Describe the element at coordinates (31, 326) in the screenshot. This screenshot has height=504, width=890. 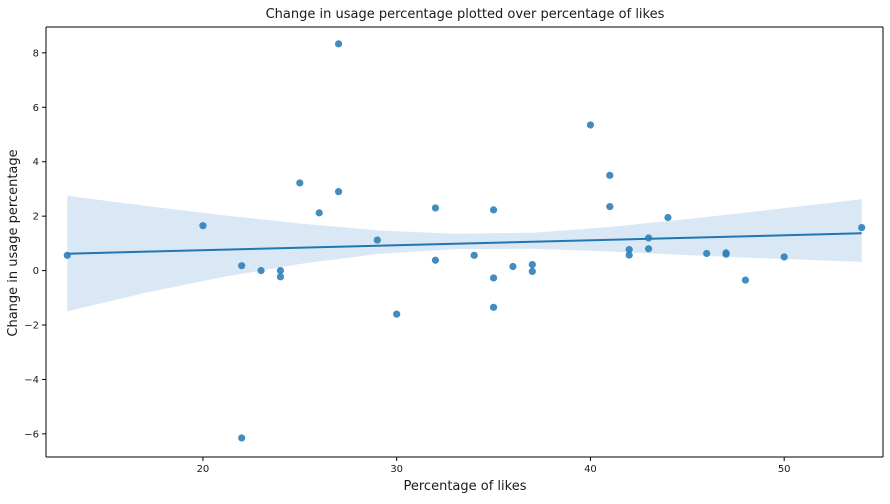
I see `y-tick-label: −2` at that location.